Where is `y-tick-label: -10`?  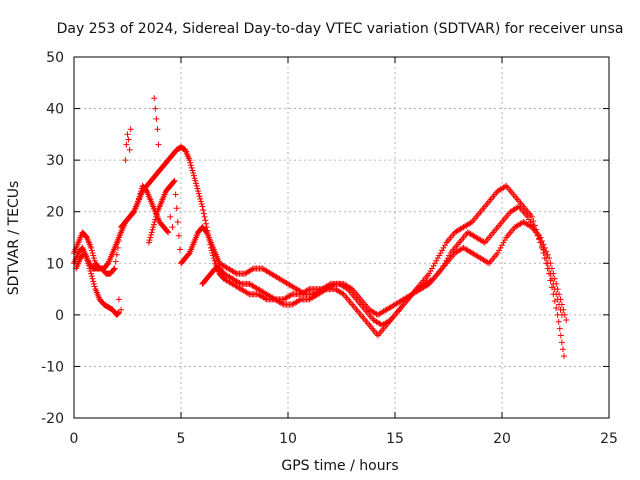
y-tick-label: -10 is located at coordinates (52, 367).